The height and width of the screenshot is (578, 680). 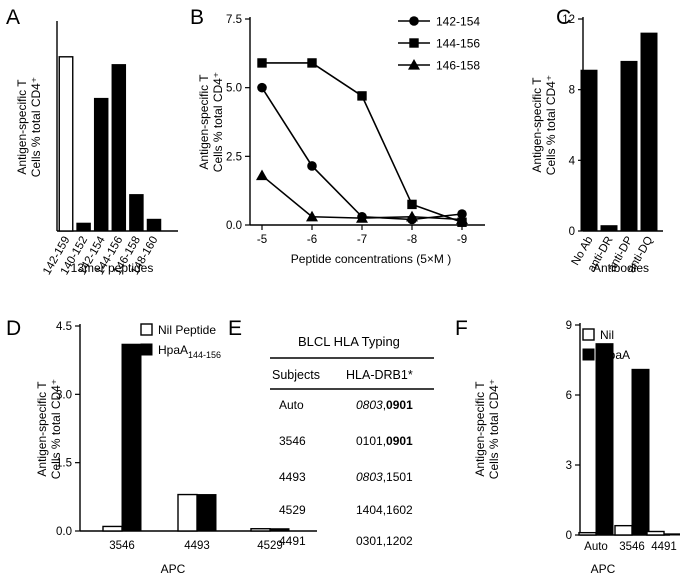 I want to click on legend: Nil Peptide HpaA144-156, so click(x=180, y=341).